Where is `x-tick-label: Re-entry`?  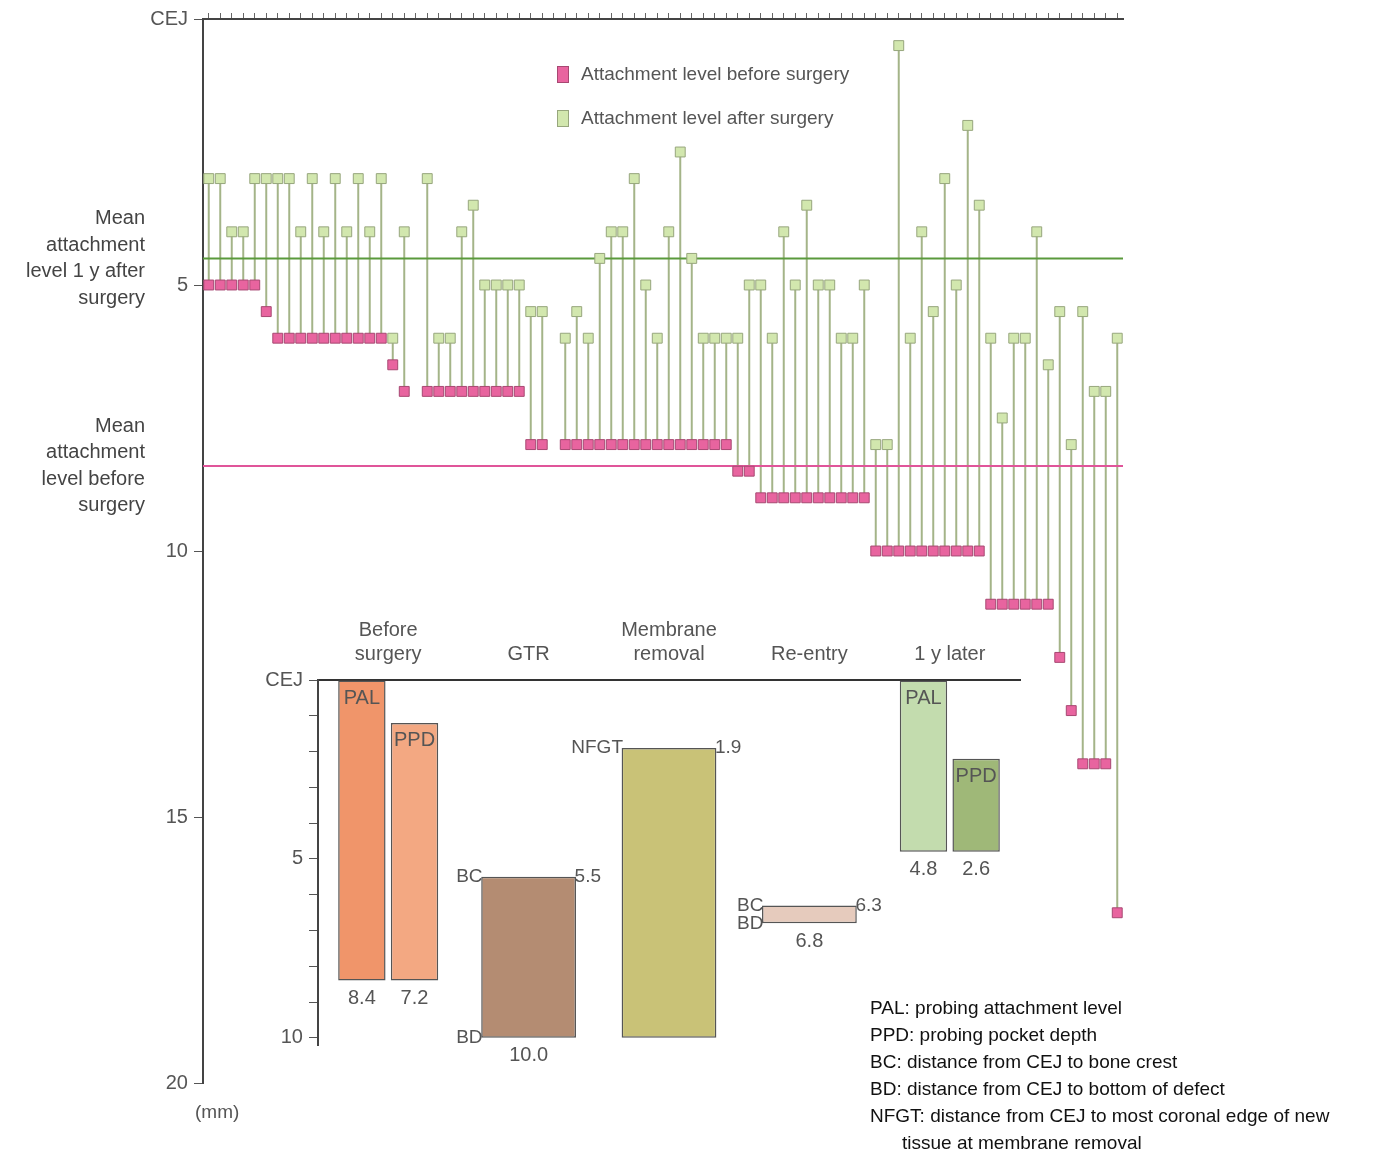 x-tick-label: Re-entry is located at coordinates (809, 652).